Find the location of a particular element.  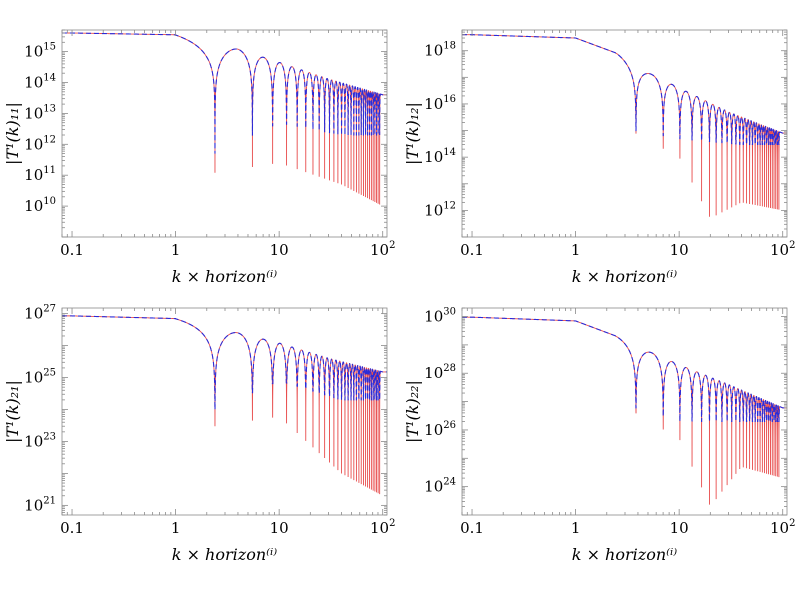

y-tick-label: 1013 is located at coordinates (40, 112).